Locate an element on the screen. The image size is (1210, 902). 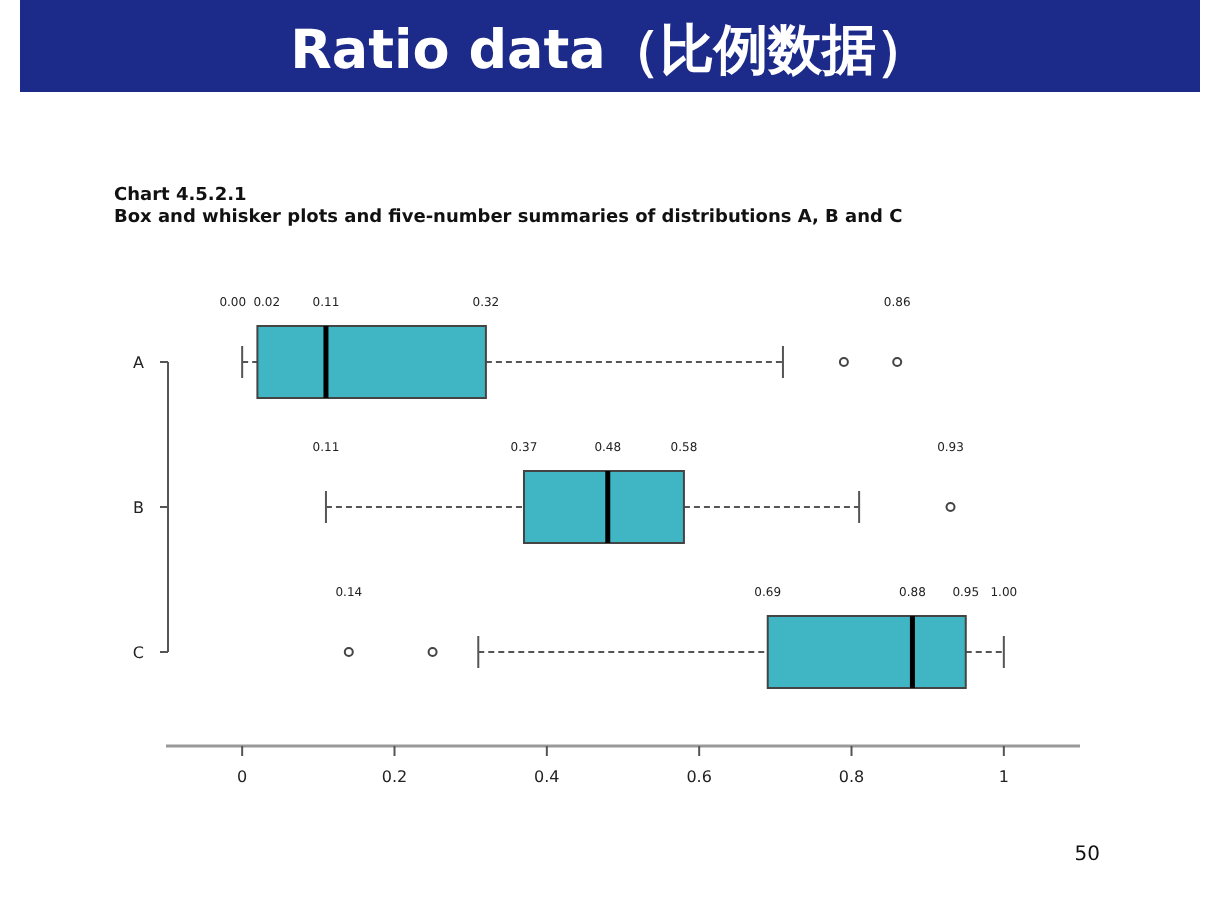
x-tick-label: 0 is located at coordinates (242, 777).